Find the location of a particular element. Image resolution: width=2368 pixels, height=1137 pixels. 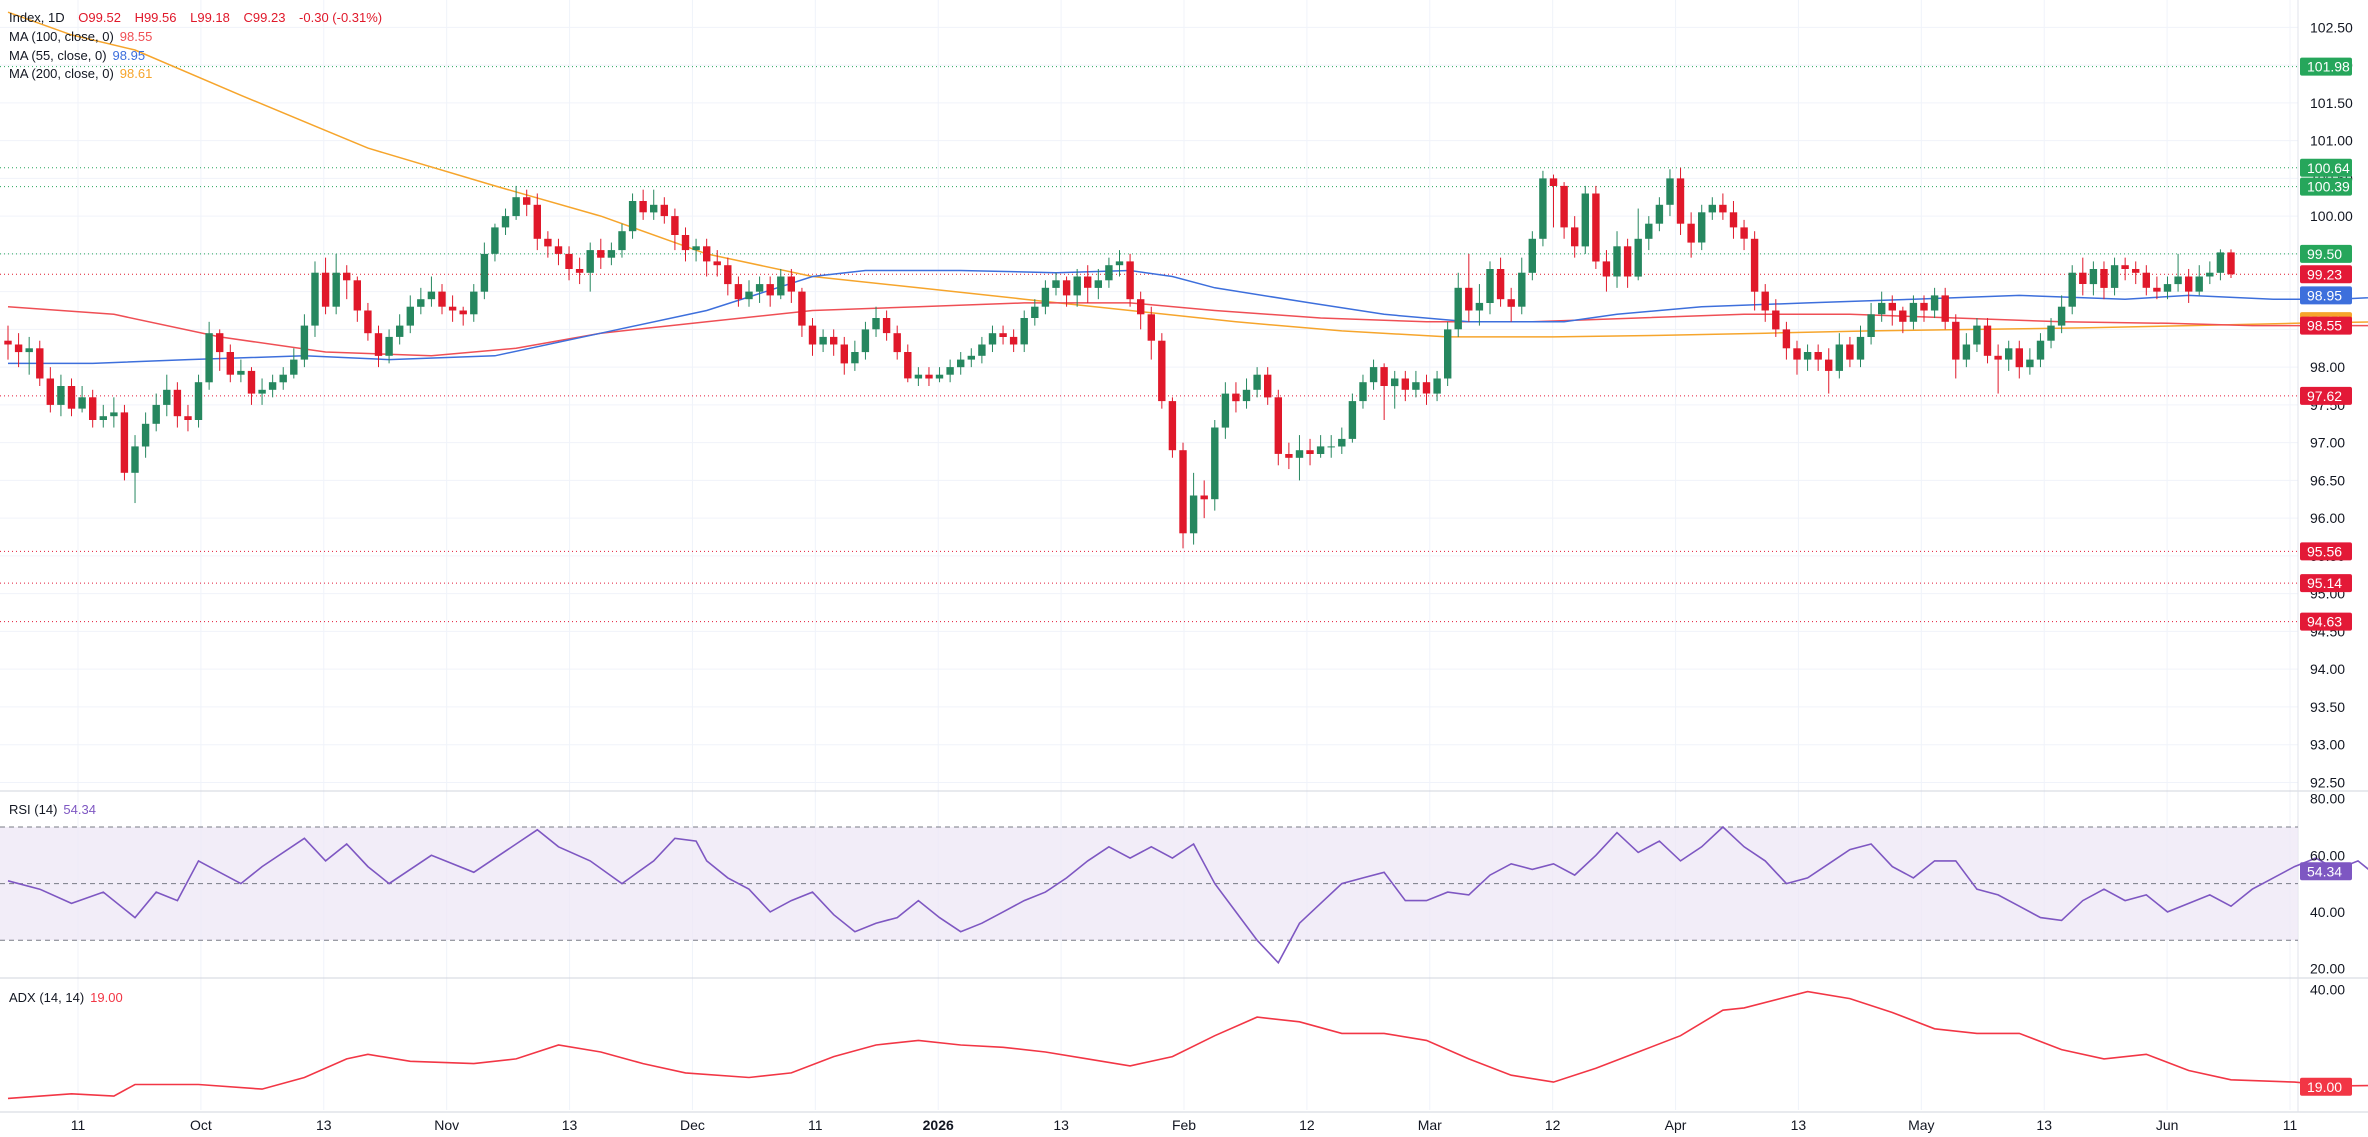

price-tick-label: 100.00 is located at coordinates (2331, 216).